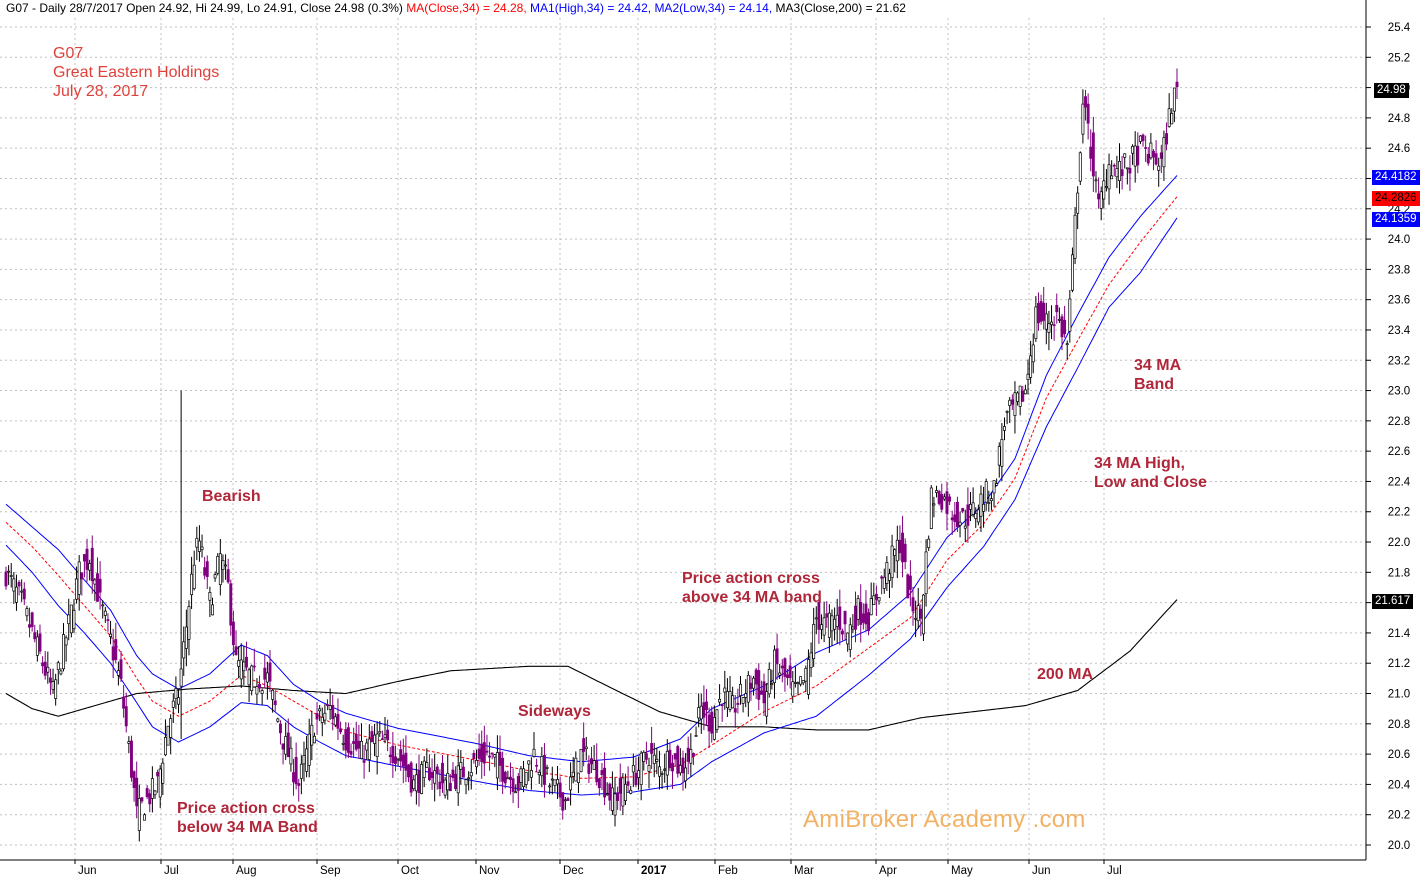 This screenshot has height=878, width=1426. I want to click on badge-ma-close: 24.2826, so click(1396, 198).